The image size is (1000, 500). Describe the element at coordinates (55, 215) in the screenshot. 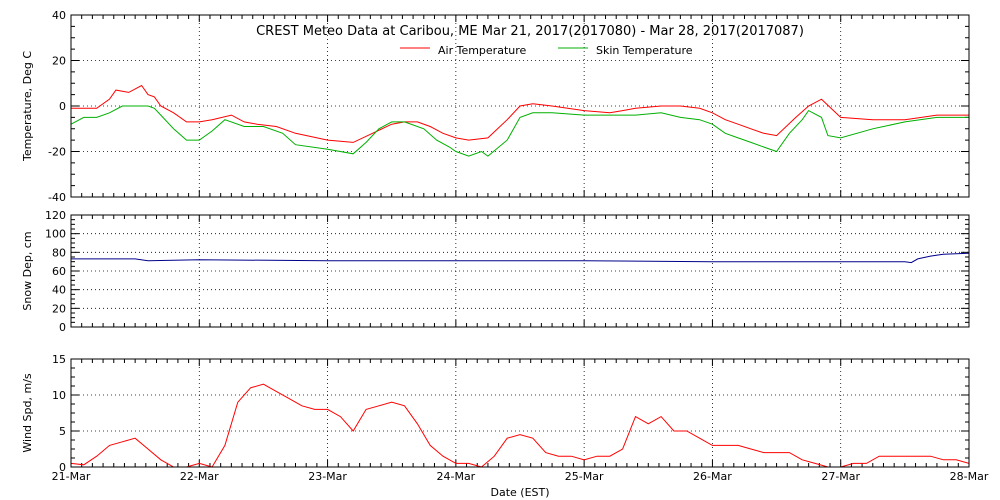

I see `y-tick-label: 120` at that location.